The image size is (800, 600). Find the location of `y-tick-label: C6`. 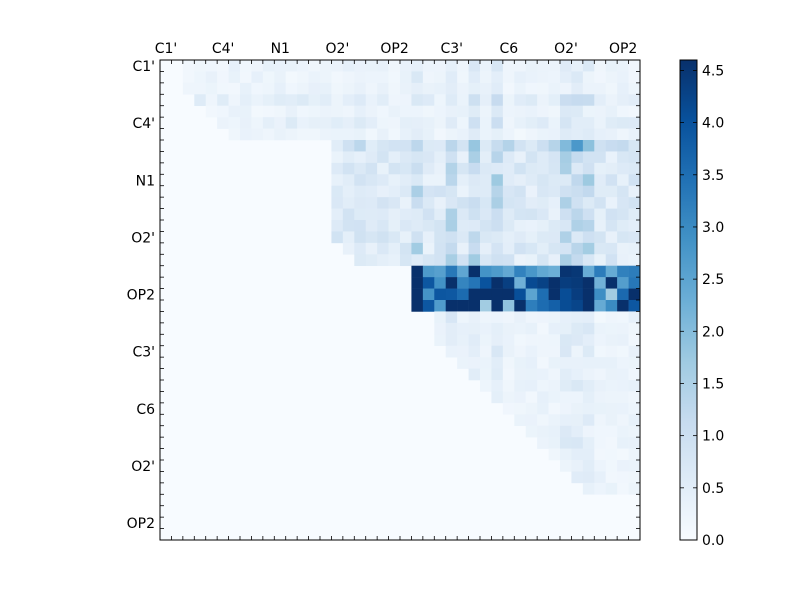

y-tick-label: C6 is located at coordinates (145, 410).